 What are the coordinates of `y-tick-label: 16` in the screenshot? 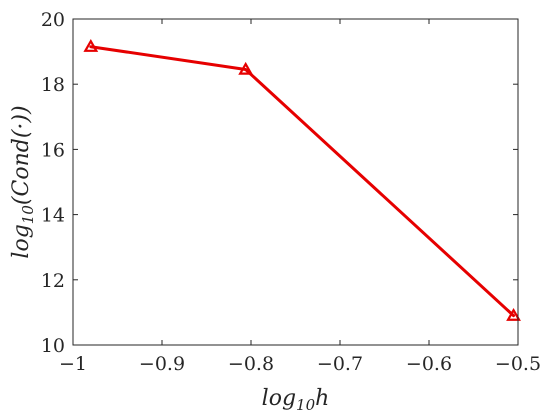 It's located at (53, 150).